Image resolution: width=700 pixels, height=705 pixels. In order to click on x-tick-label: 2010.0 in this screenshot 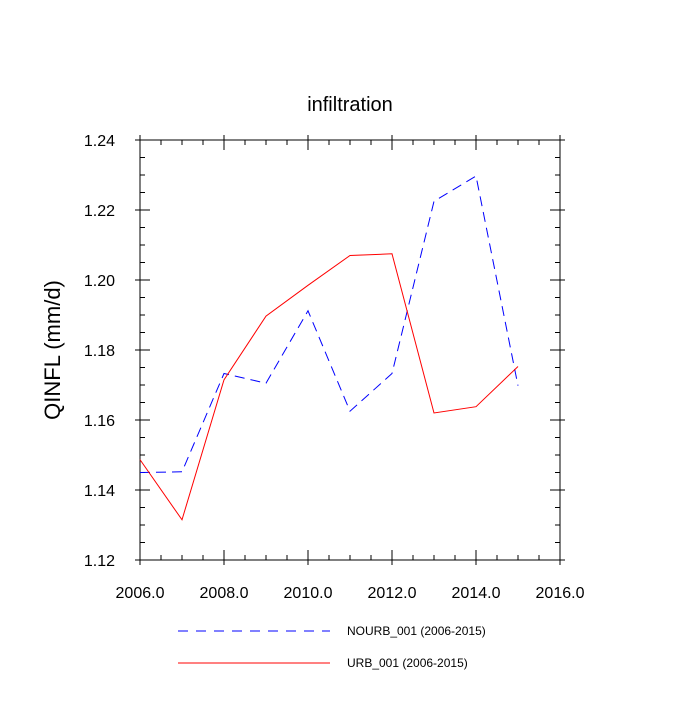, I will do `click(308, 593)`.